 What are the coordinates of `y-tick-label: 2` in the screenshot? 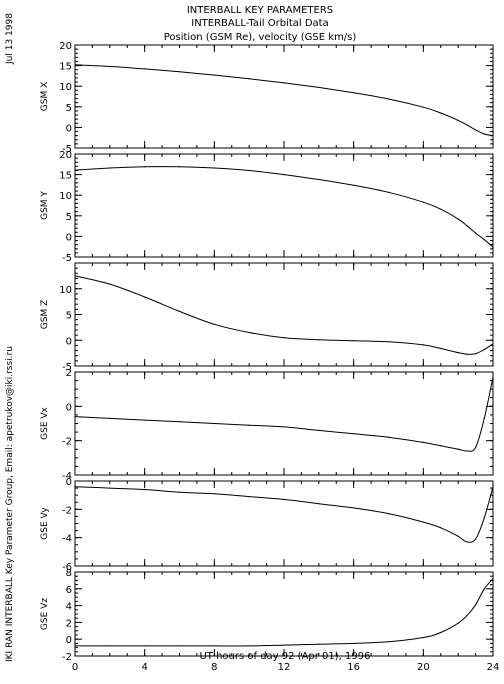 It's located at (69, 623).